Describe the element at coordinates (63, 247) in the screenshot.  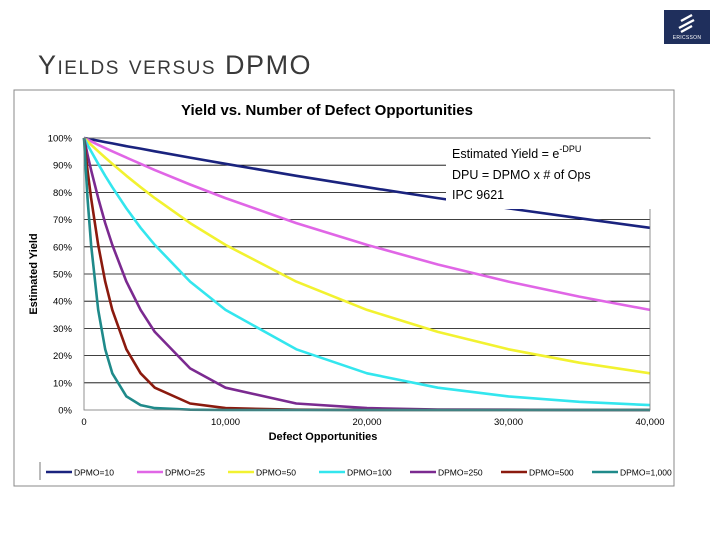
I see `y-tick-label: 60%` at that location.